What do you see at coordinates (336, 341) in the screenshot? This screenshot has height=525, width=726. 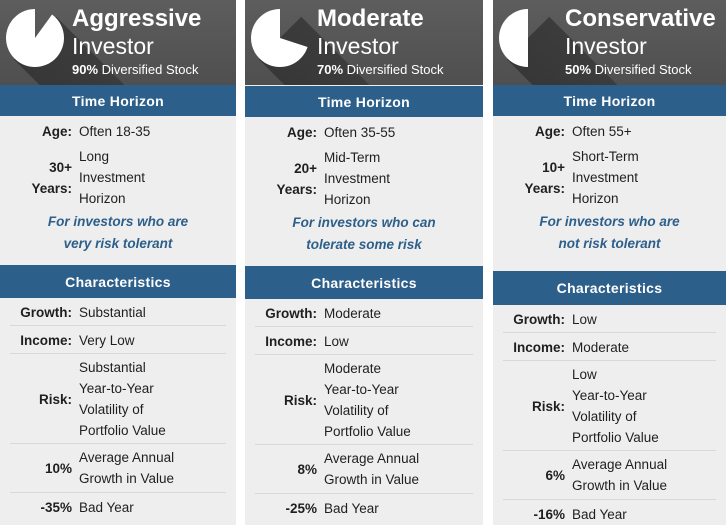 I see `income-value: Low` at bounding box center [336, 341].